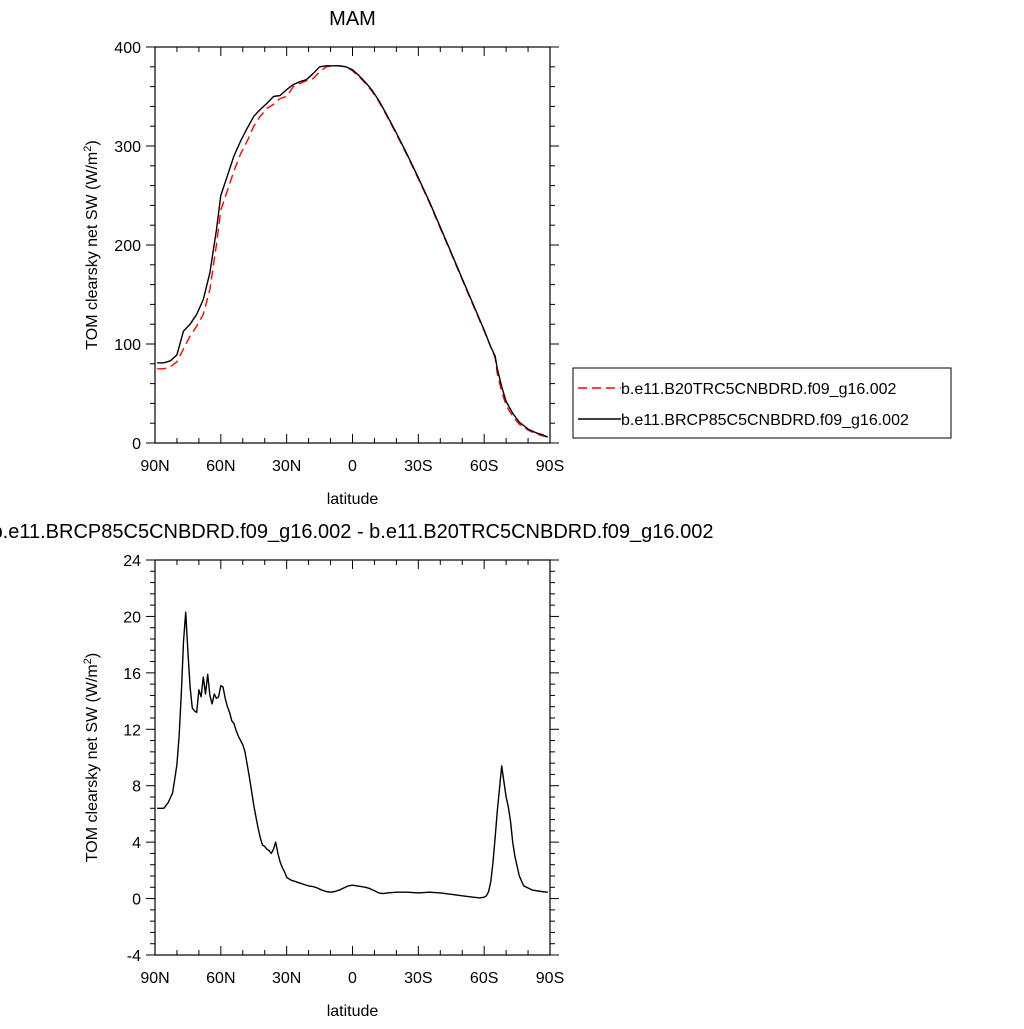 Image resolution: width=1024 pixels, height=1029 pixels. What do you see at coordinates (132, 617) in the screenshot?
I see `y-tick-label: 20` at bounding box center [132, 617].